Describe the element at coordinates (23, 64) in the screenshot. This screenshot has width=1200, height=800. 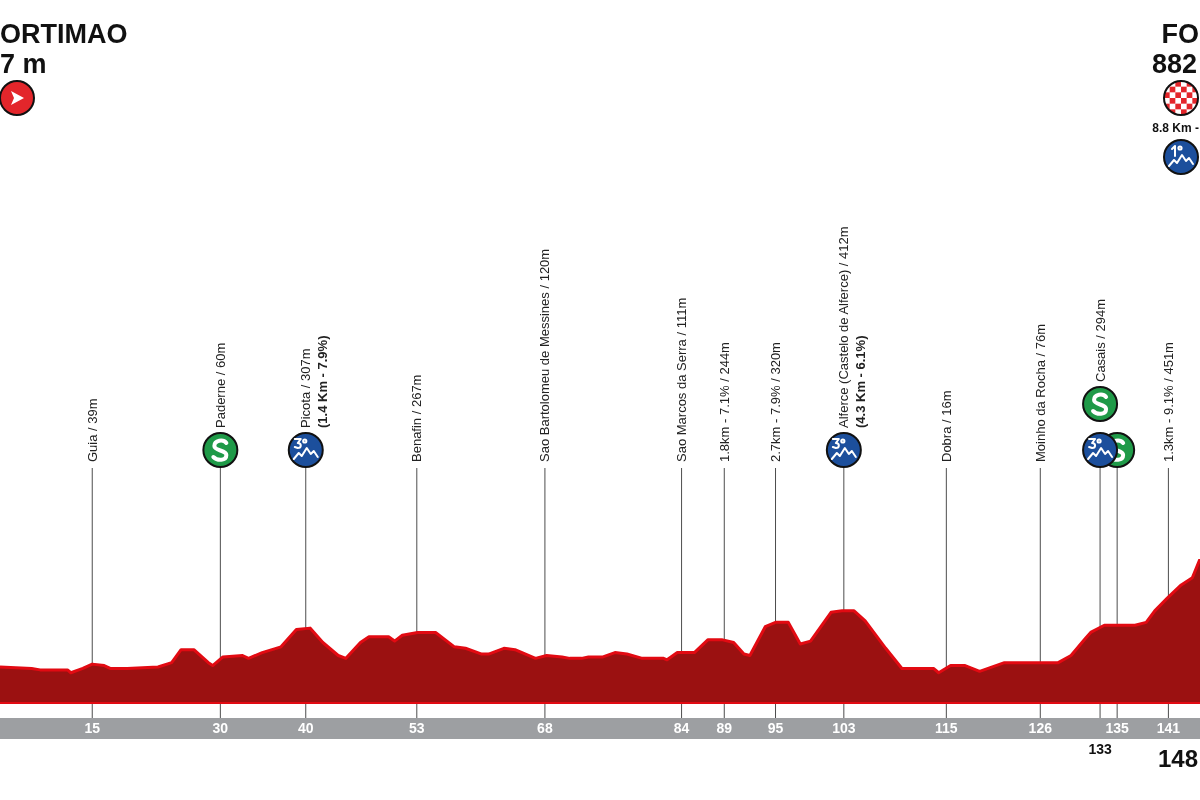
I see `chart-subtitle: 7 m` at that location.